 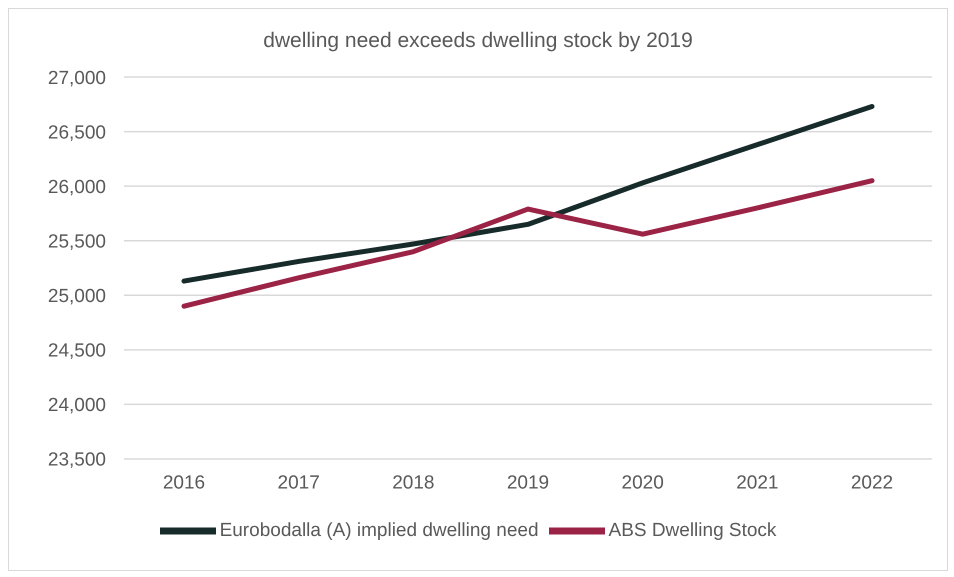 I want to click on y-tick-label: 24,500, so click(x=77, y=351).